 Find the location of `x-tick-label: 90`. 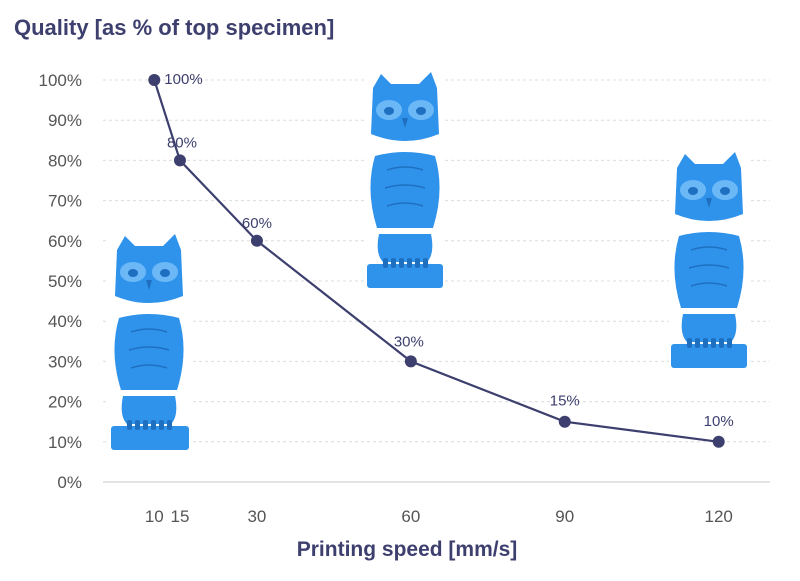

x-tick-label: 90 is located at coordinates (564, 516).